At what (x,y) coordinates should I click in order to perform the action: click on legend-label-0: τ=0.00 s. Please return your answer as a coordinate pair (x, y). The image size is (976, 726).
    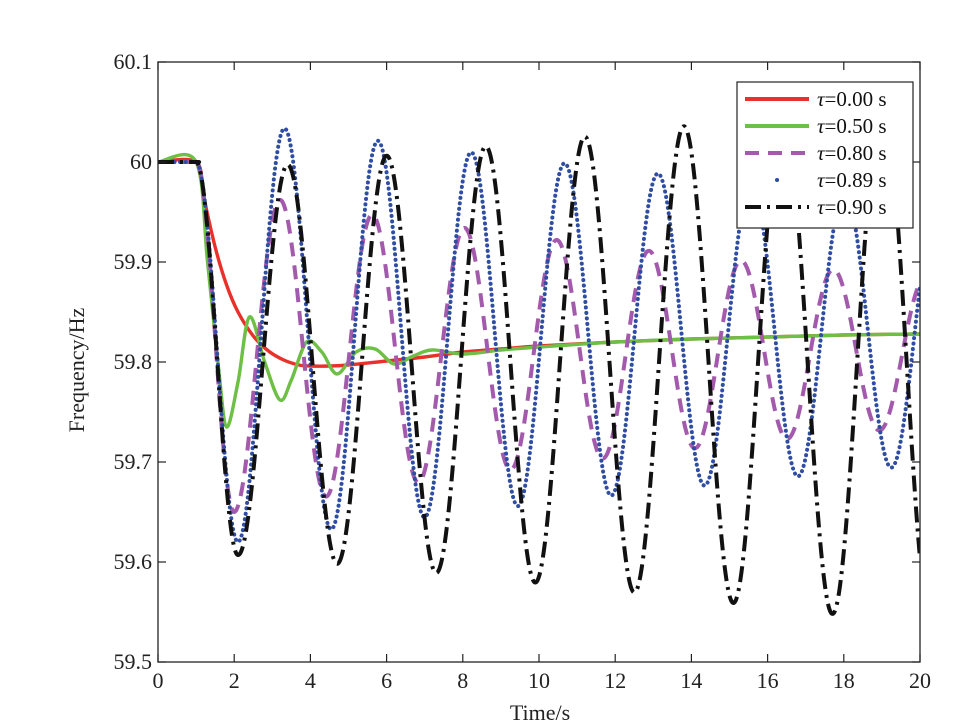
    Looking at the image, I should click on (852, 99).